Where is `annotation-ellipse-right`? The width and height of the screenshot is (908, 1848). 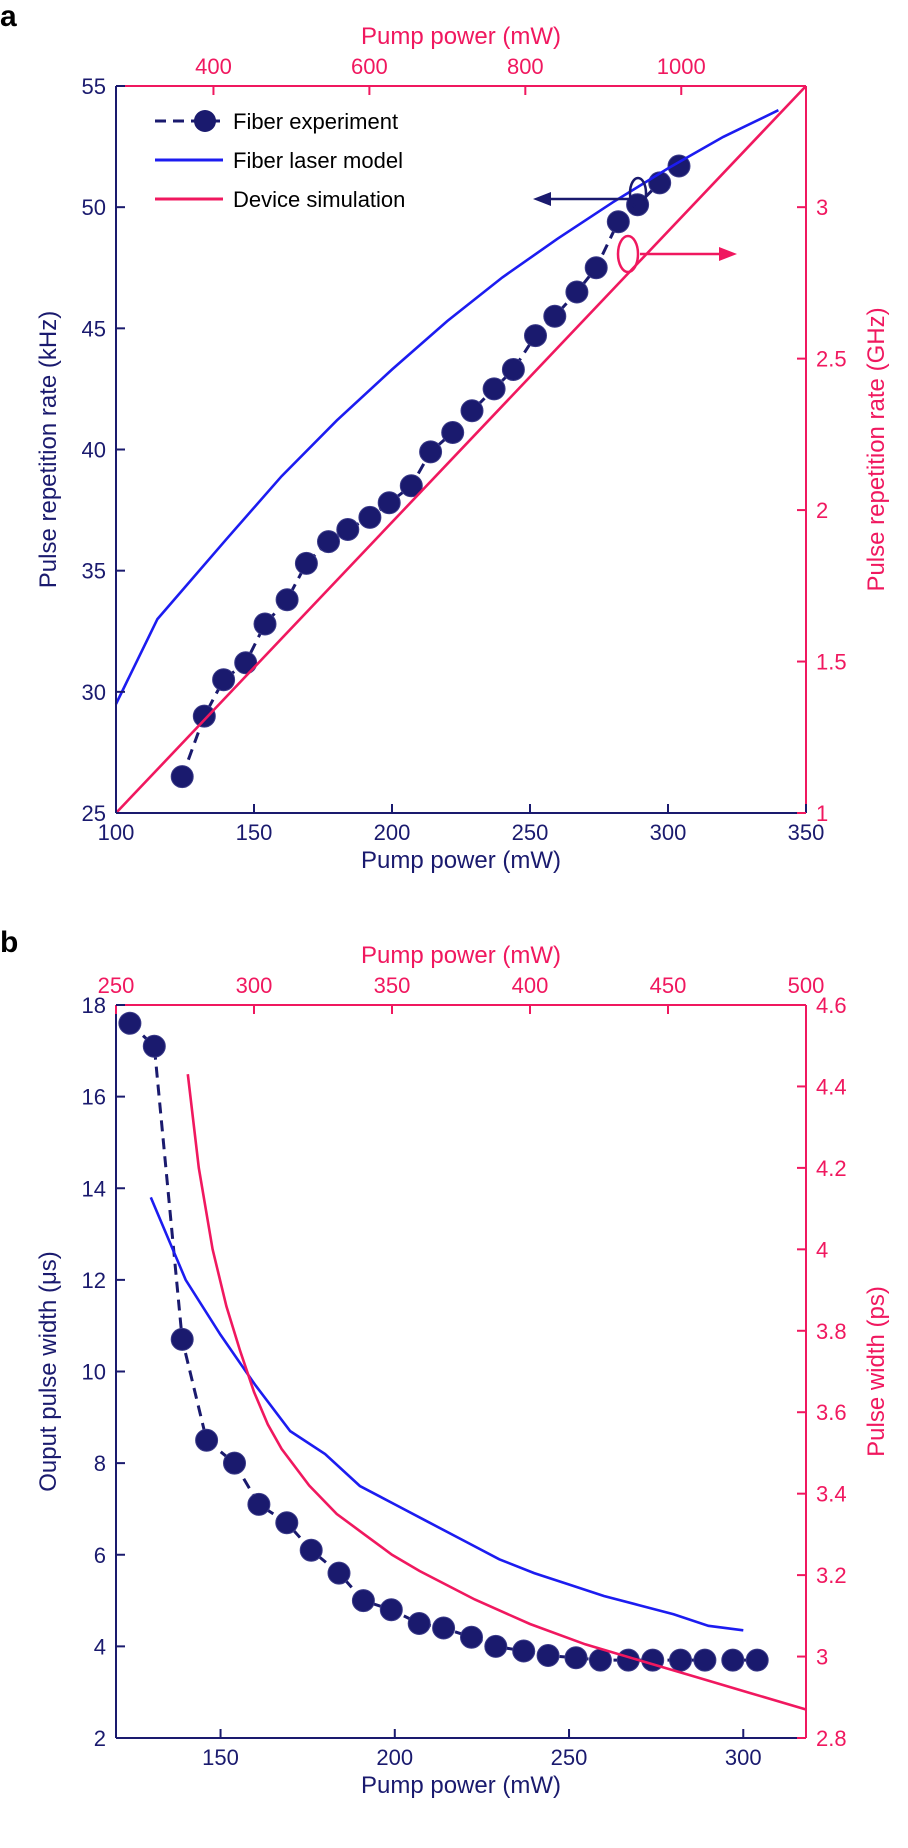 annotation-ellipse-right is located at coordinates (628, 254).